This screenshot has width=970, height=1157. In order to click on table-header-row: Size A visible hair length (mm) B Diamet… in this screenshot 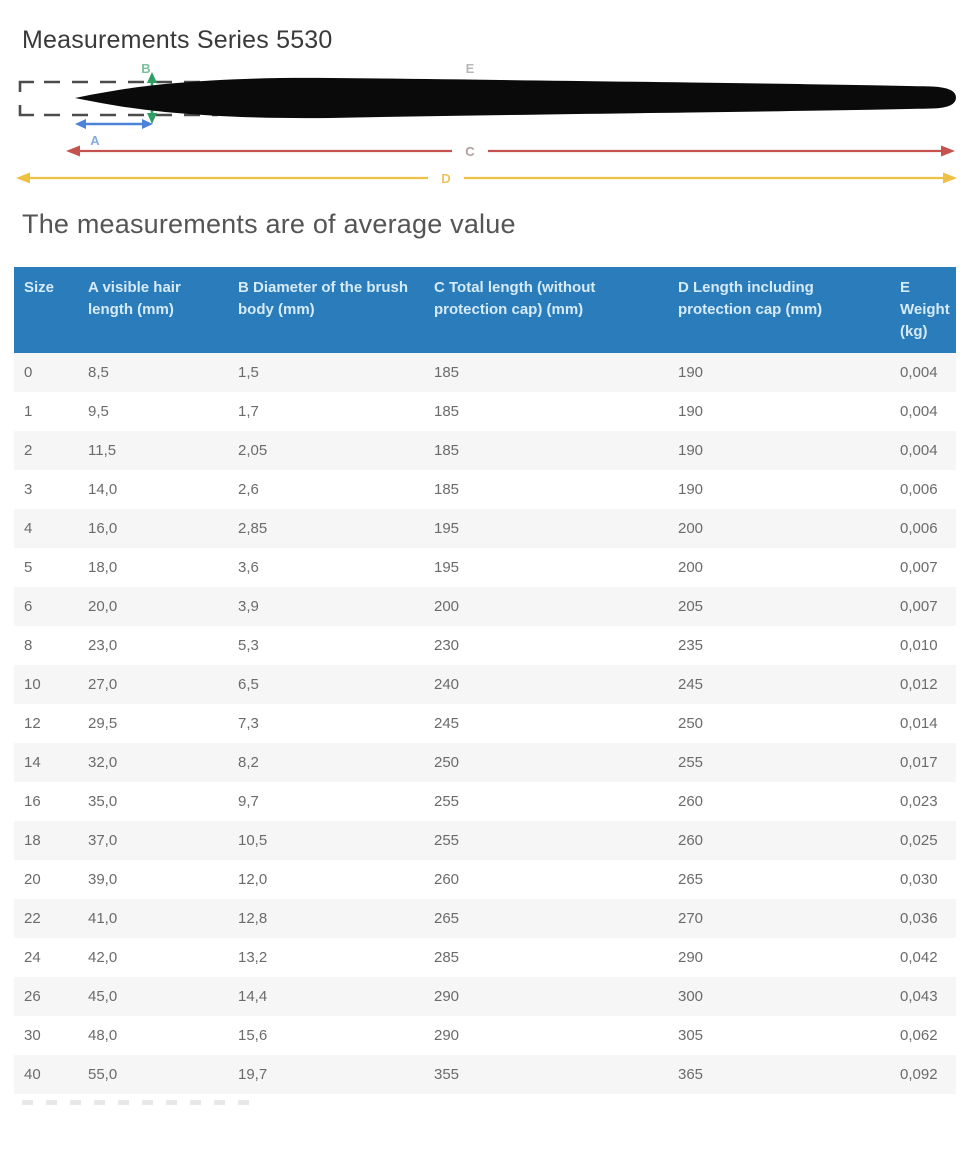, I will do `click(485, 310)`.